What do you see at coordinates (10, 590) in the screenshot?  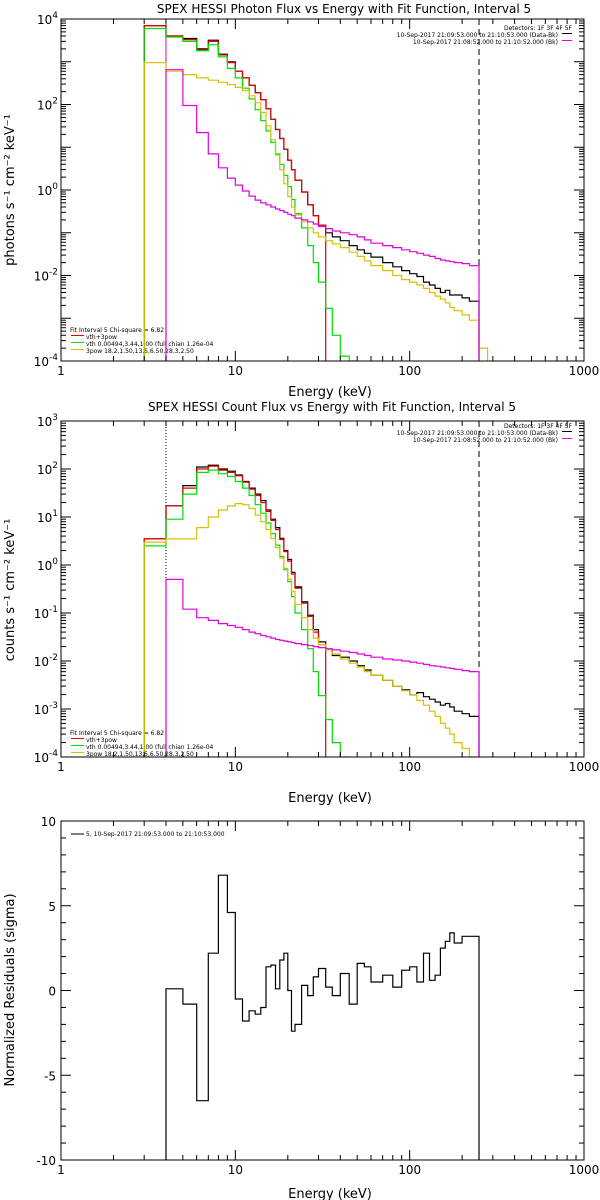 I see `y-axis-label: counts s⁻¹ cm⁻² keV⁻¹` at bounding box center [10, 590].